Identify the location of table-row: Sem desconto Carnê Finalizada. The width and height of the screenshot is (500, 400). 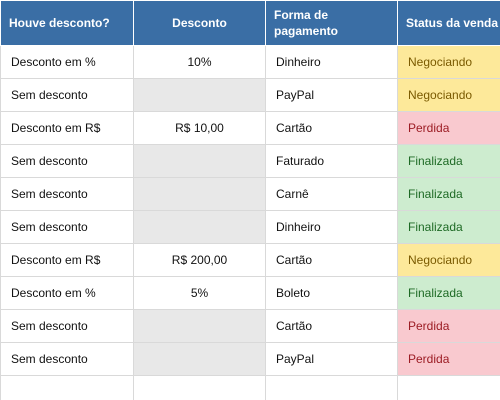
(250, 194).